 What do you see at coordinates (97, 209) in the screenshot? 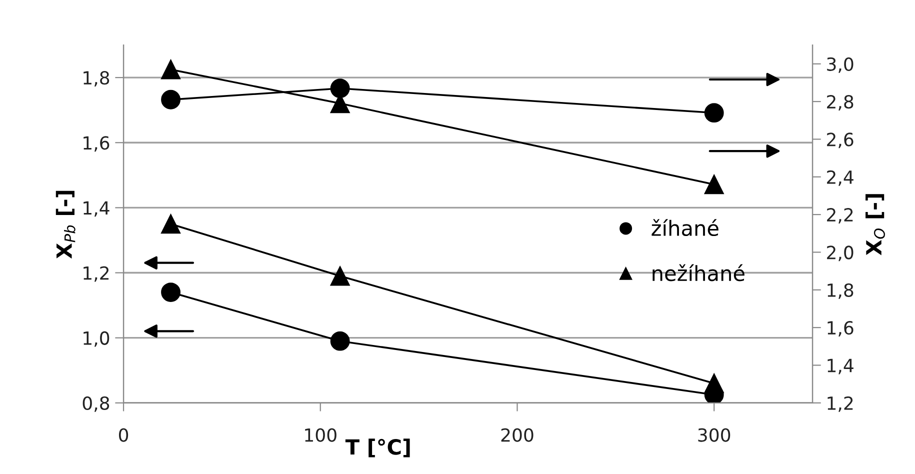
I see `y-tick-label: 1,4` at bounding box center [97, 209].